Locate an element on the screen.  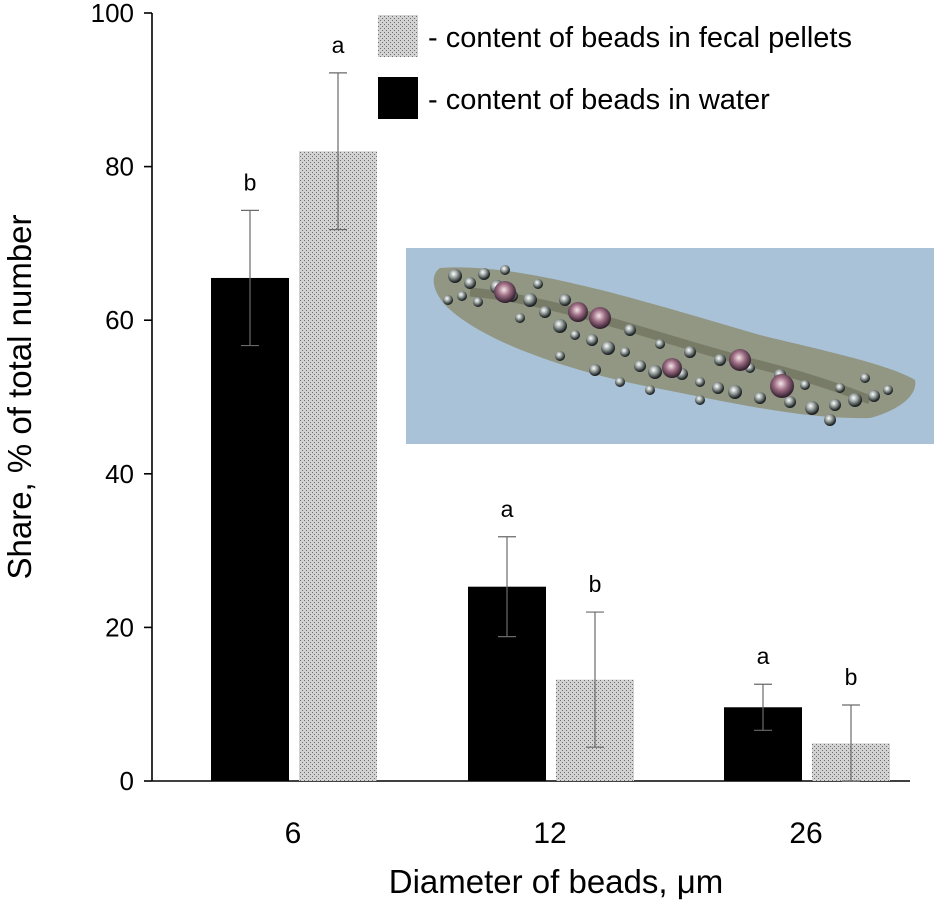
y-tick-label: 20 is located at coordinates (119, 627).